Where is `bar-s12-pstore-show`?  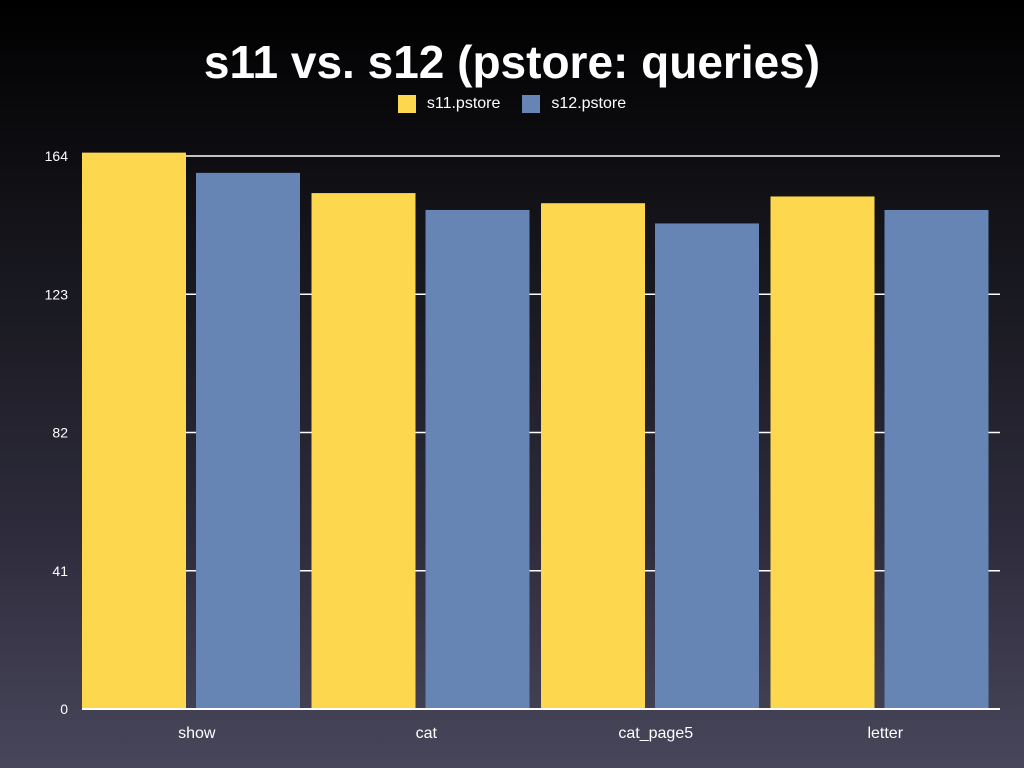 bar-s12-pstore-show is located at coordinates (248, 441).